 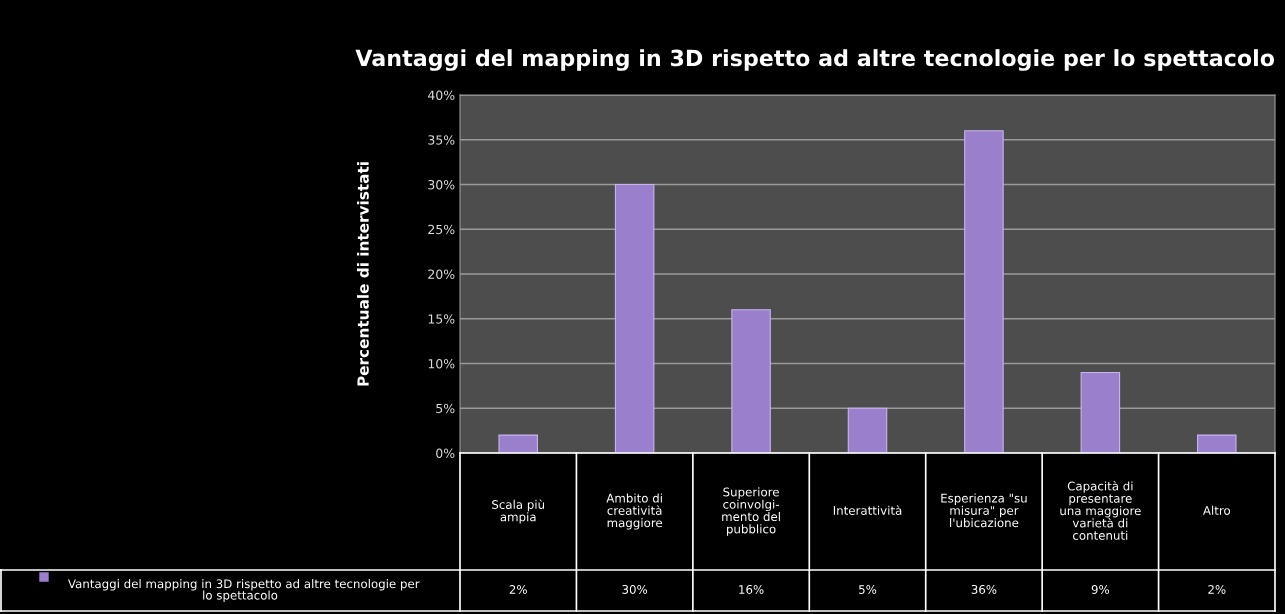 I want to click on data-label: 5%, so click(x=868, y=589).